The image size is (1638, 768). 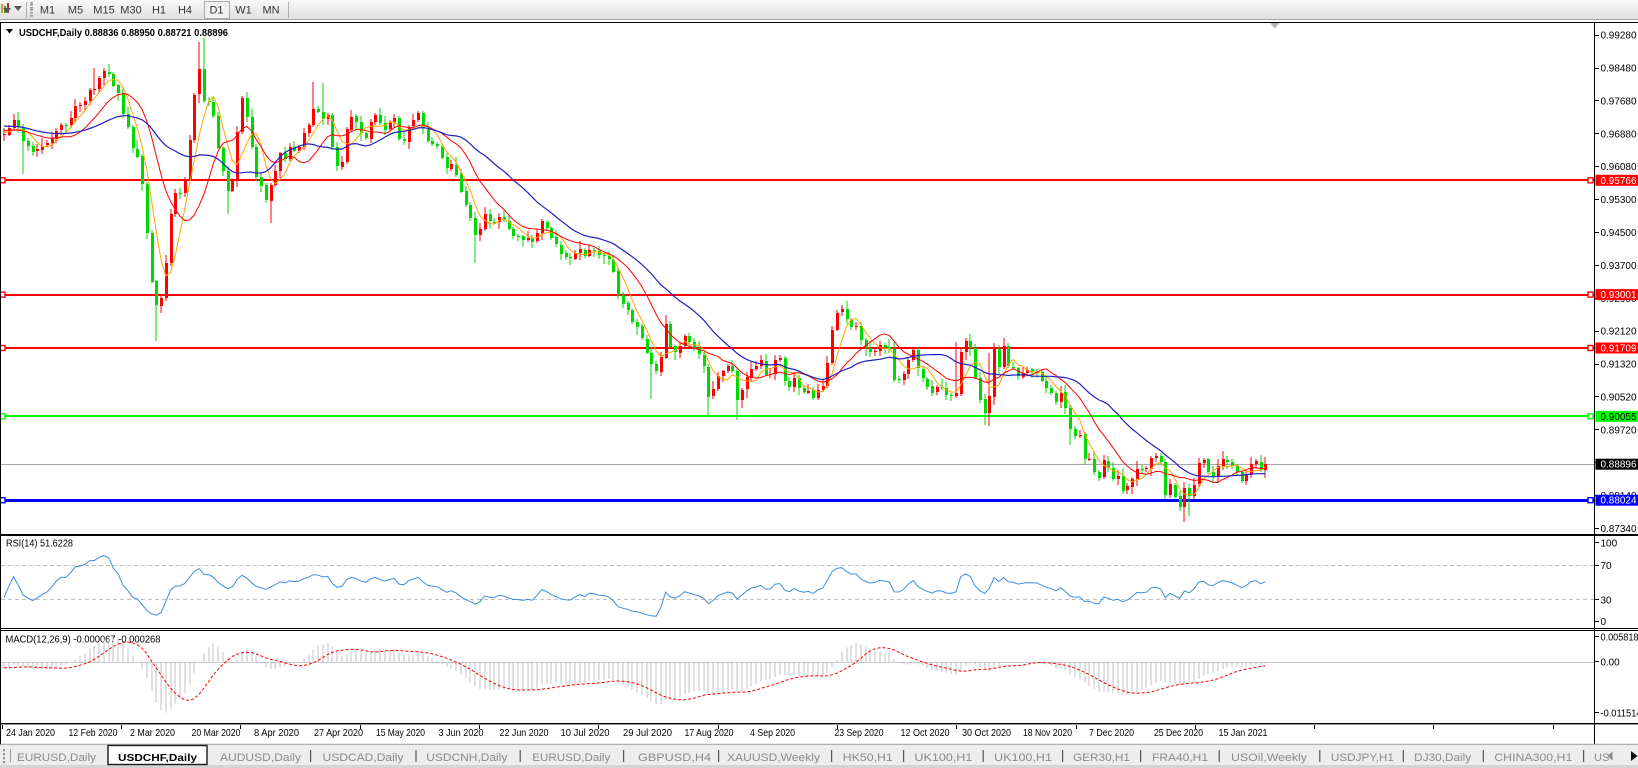 I want to click on svg-text: 20 Mar 2020, so click(x=216, y=733).